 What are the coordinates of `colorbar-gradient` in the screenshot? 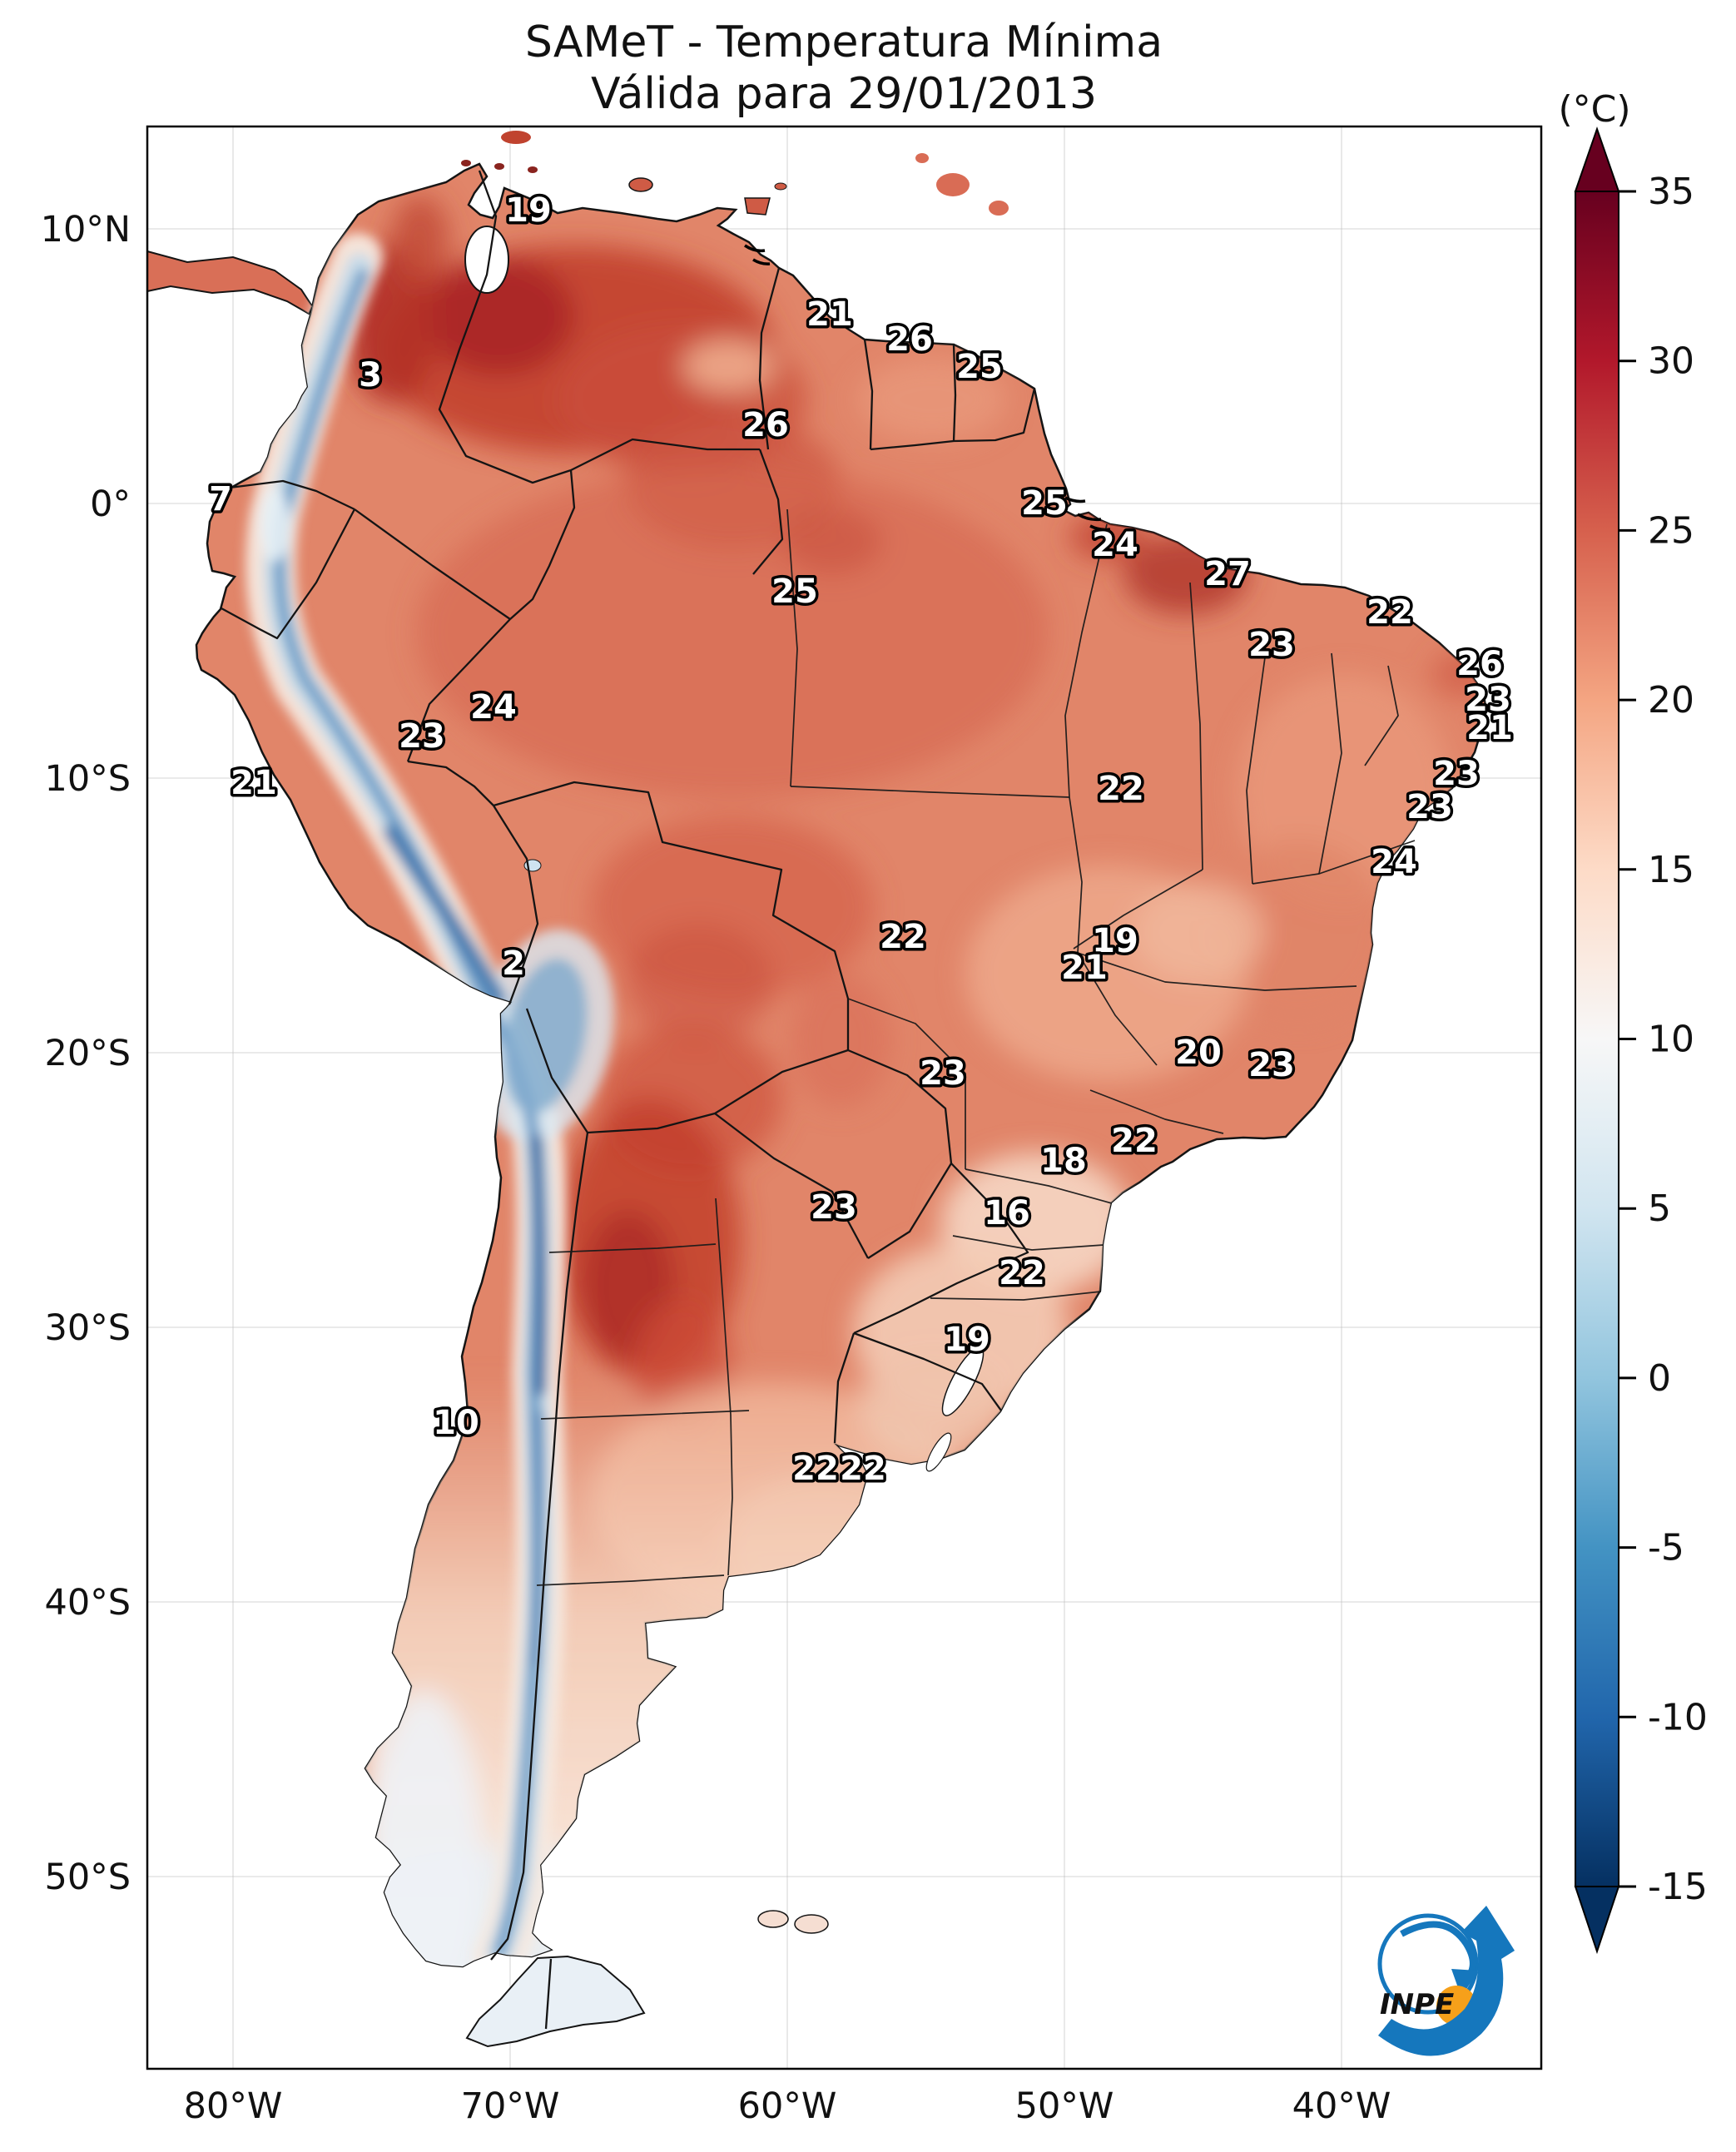 It's located at (1597, 1039).